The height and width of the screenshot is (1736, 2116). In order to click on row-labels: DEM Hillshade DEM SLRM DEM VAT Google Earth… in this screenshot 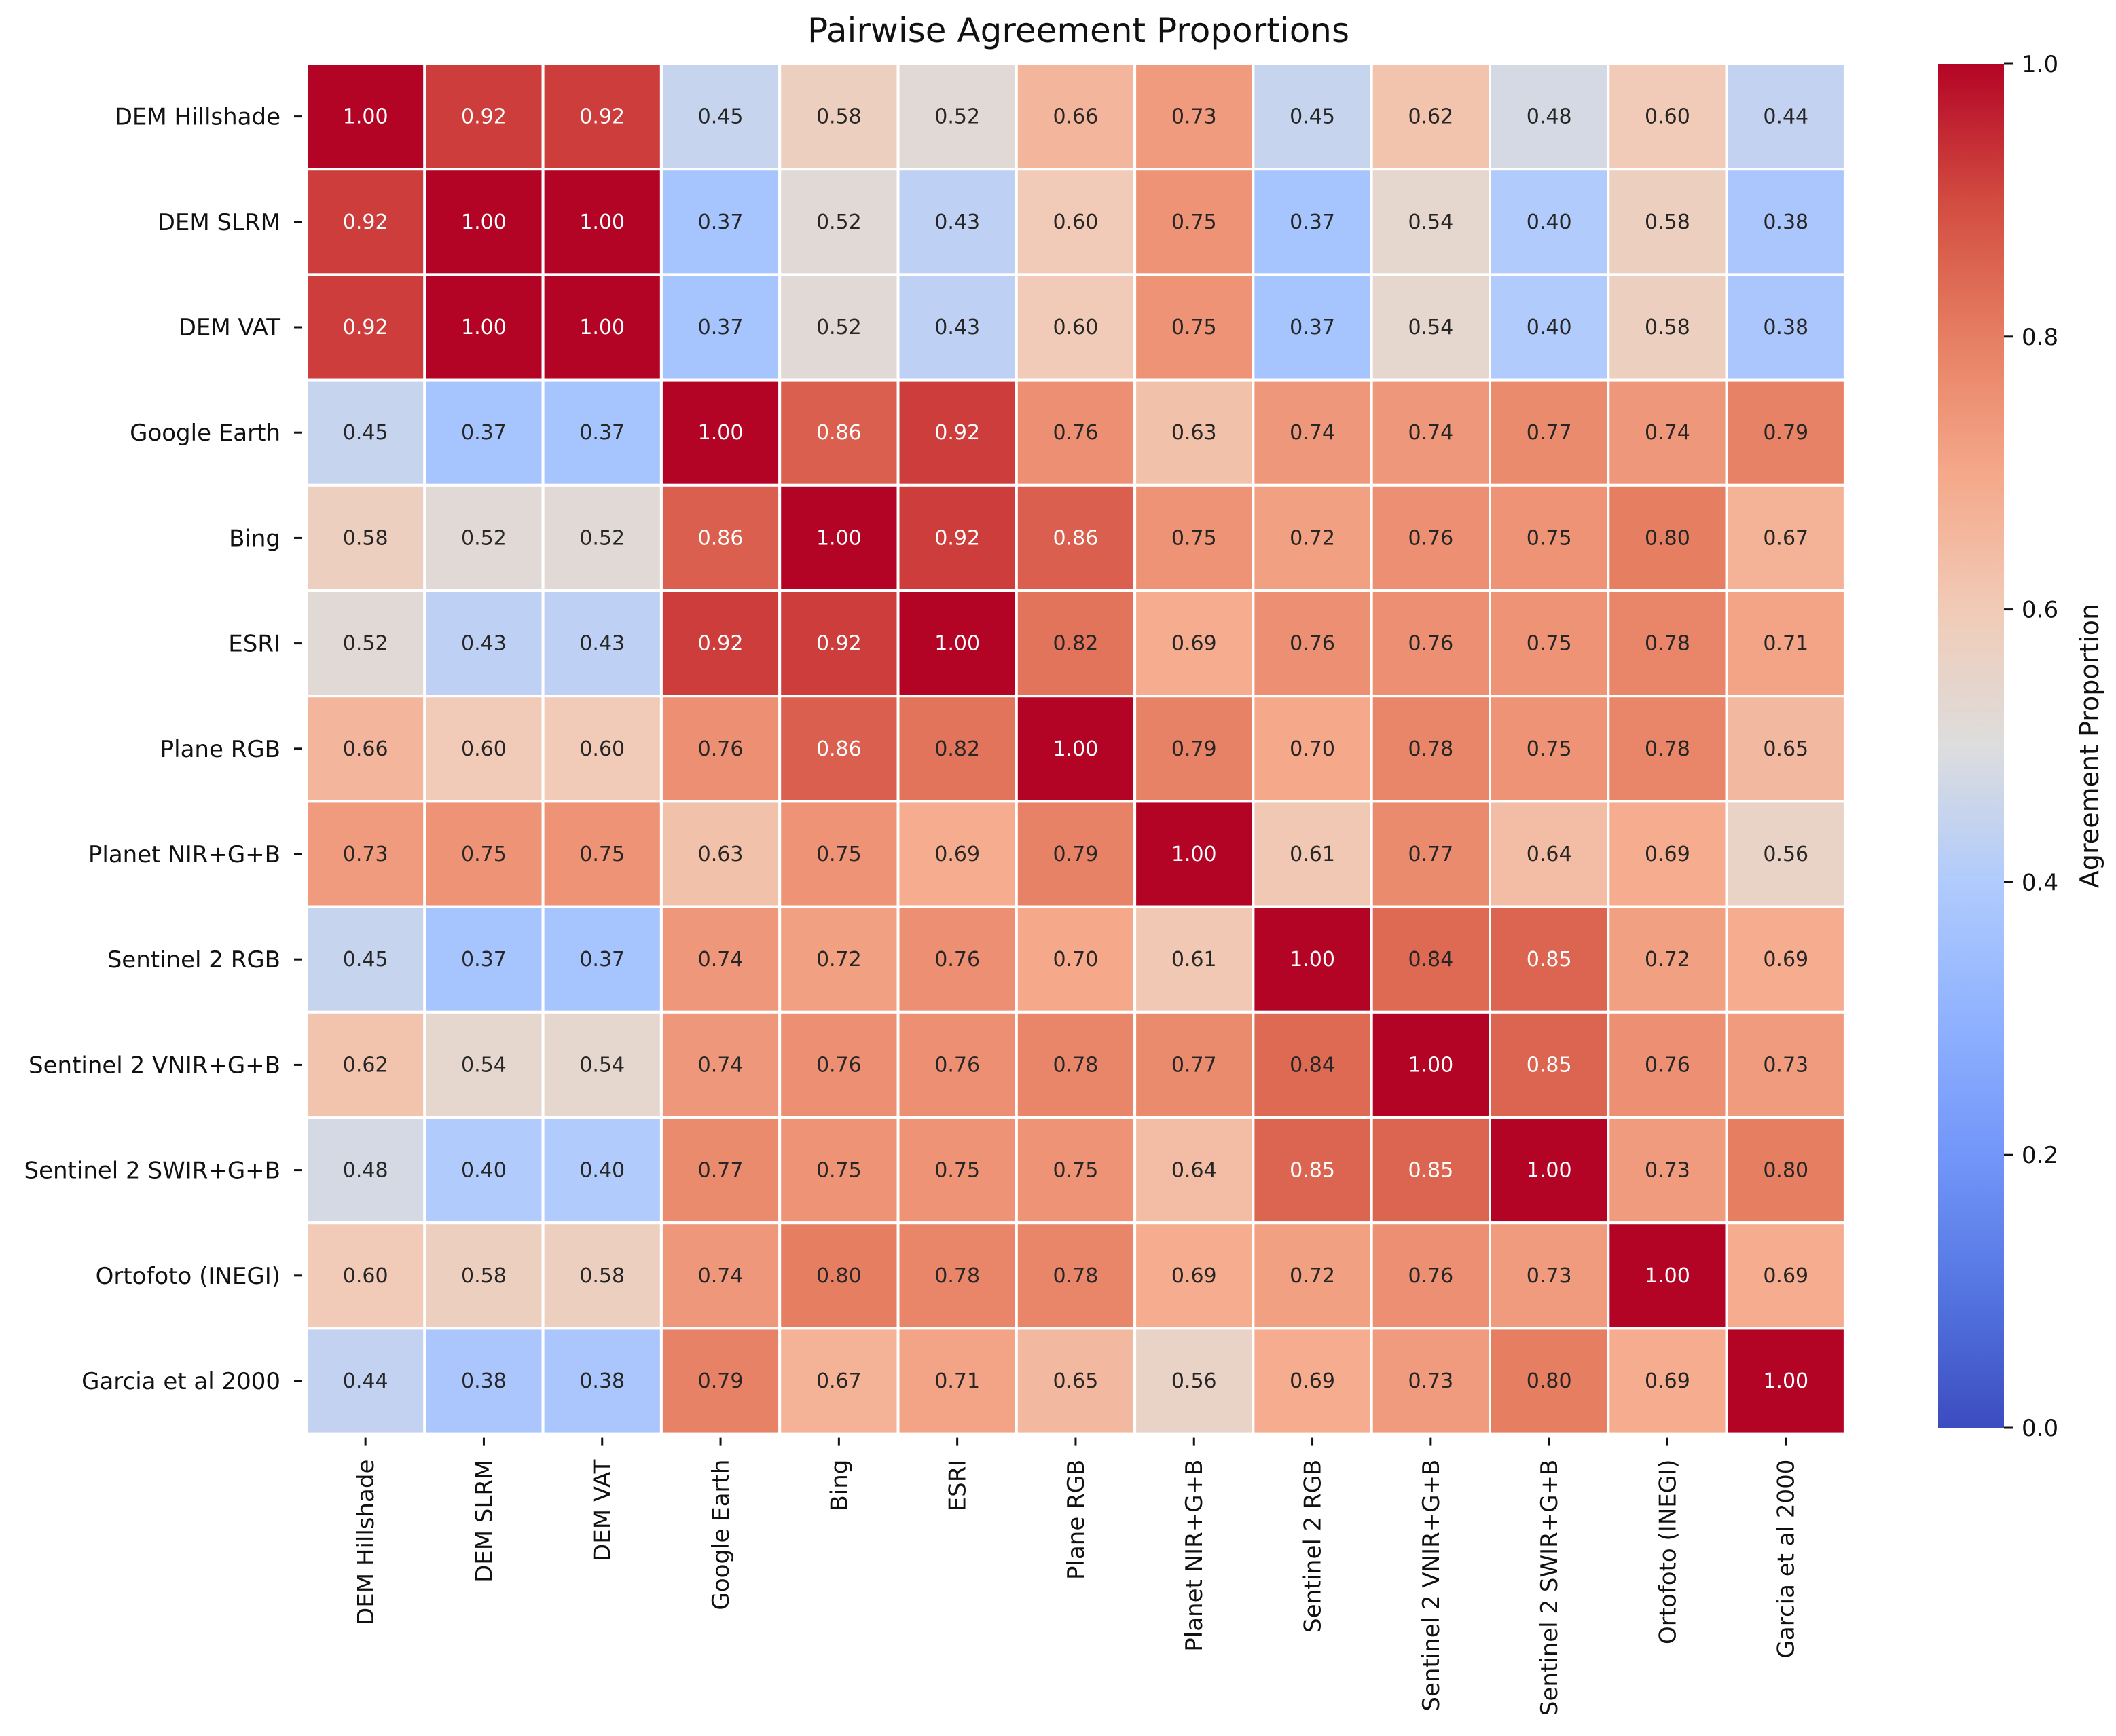, I will do `click(163, 749)`.